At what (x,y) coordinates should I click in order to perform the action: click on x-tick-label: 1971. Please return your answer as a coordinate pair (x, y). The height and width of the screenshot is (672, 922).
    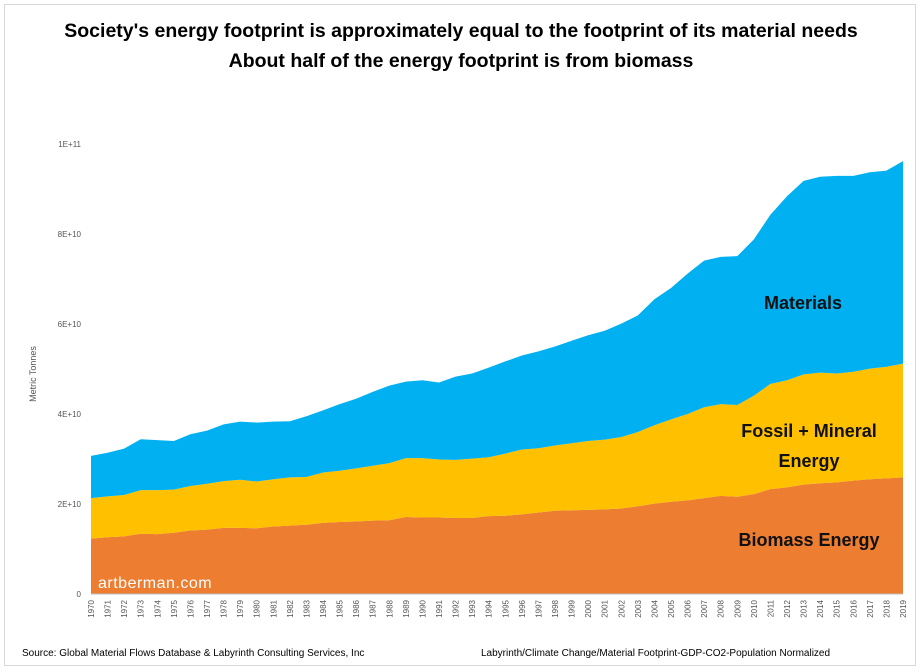
    Looking at the image, I should click on (108, 608).